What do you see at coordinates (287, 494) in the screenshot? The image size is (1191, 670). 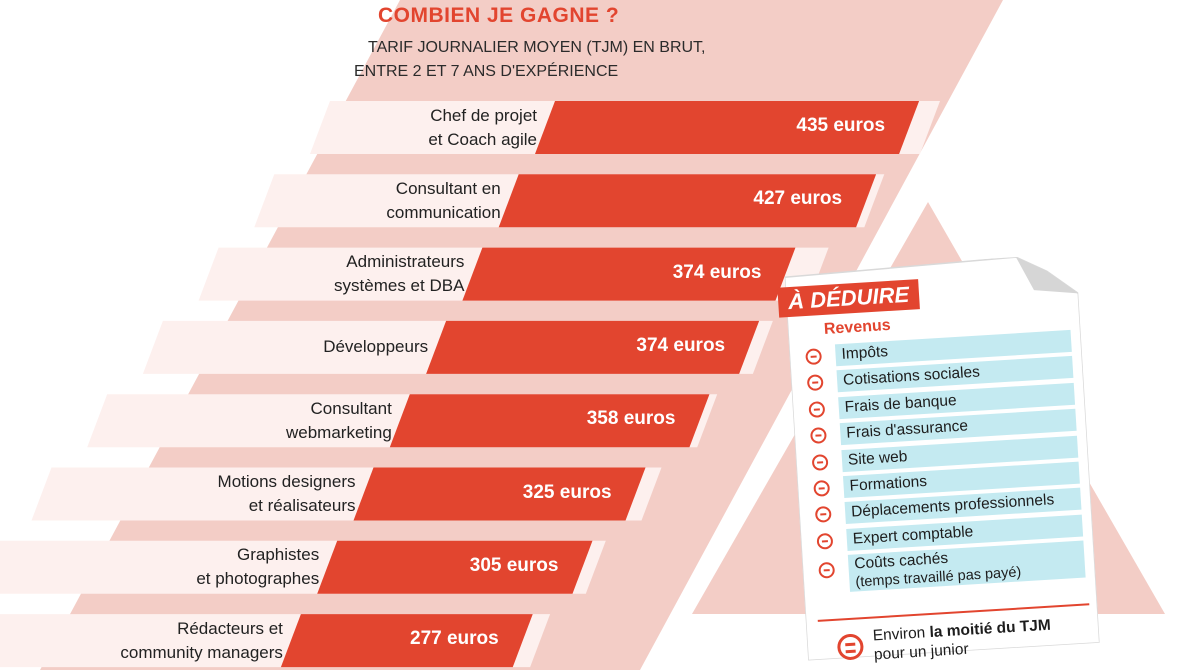 I see `category-label: Motions designers et réalisateurs` at bounding box center [287, 494].